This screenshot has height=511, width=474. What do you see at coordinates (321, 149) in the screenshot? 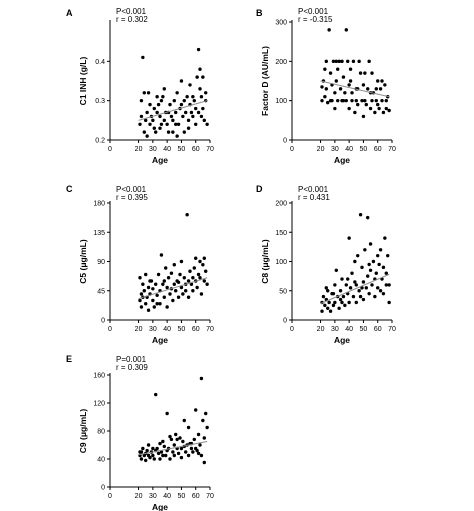
I see `x-tick-label: 20` at bounding box center [321, 149].